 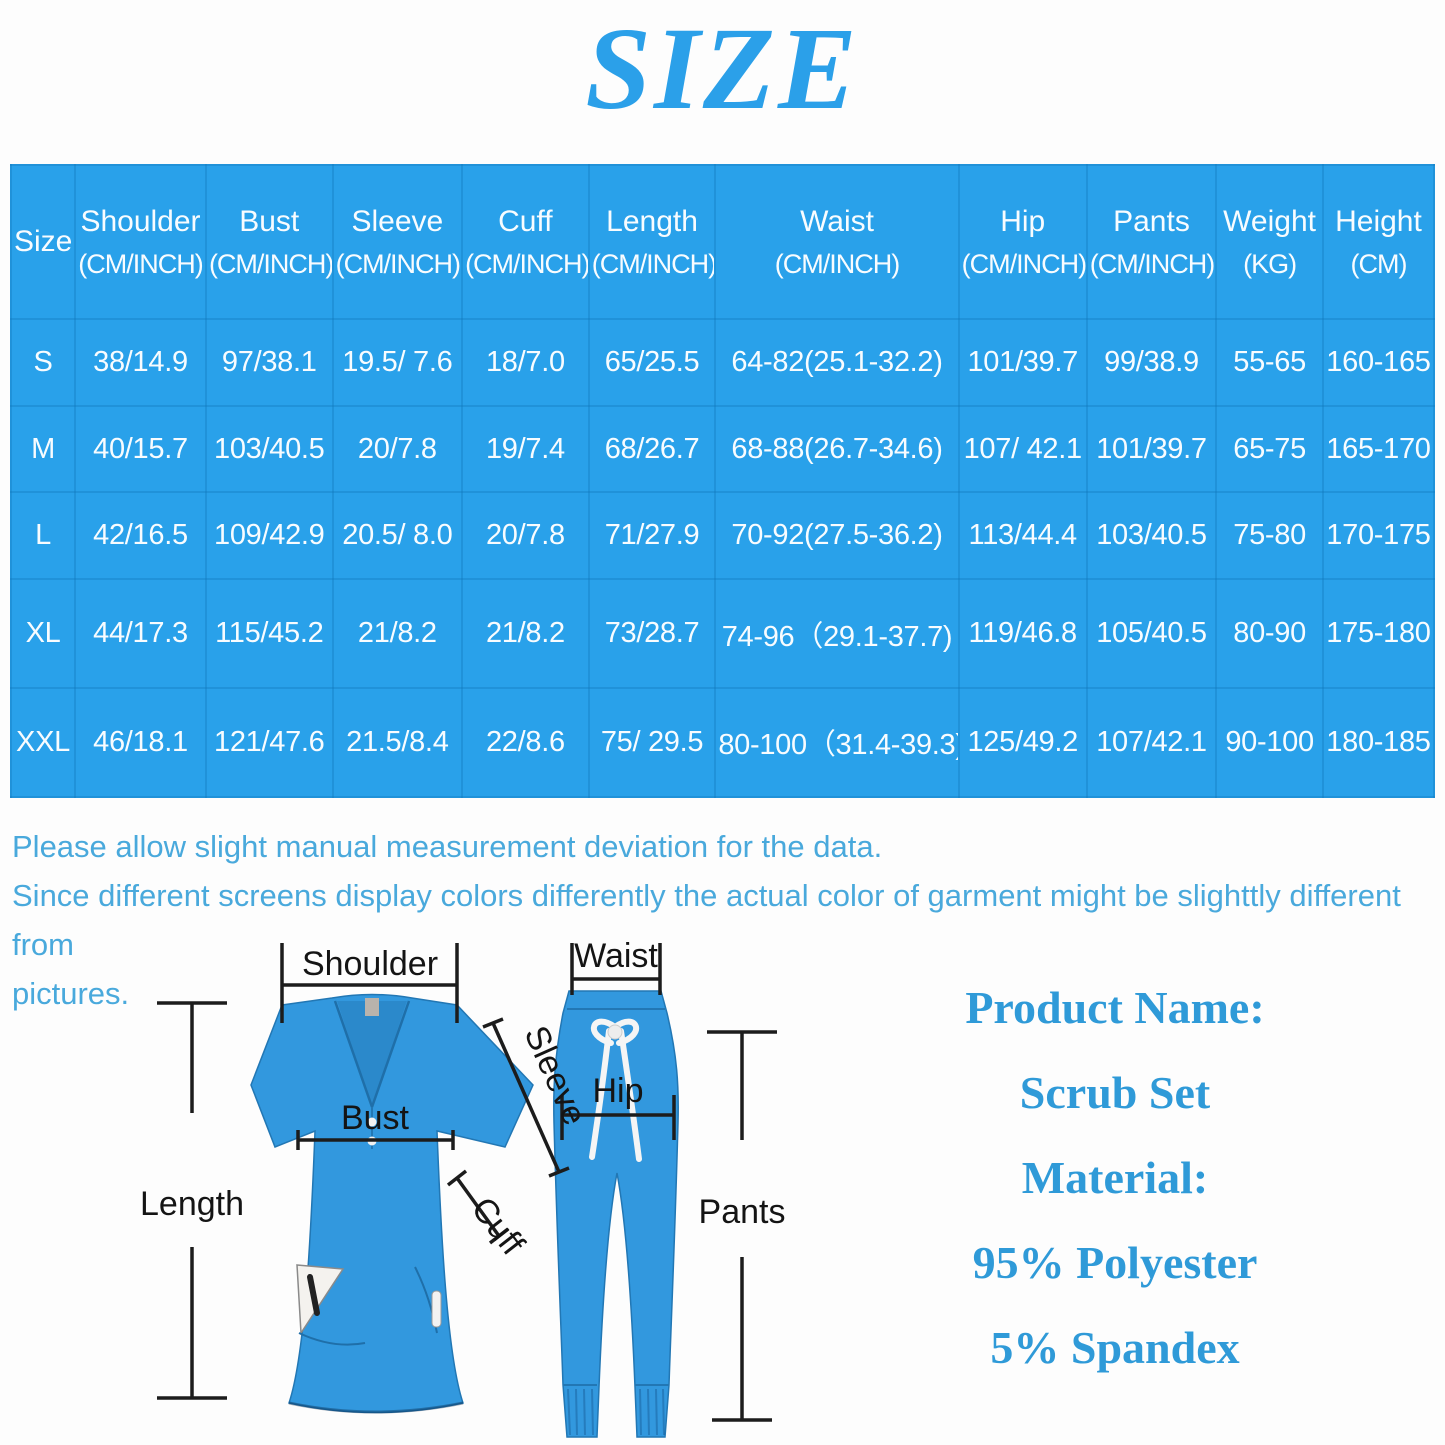 I want to click on value-cell: 70-92(27.5-36.2), so click(x=837, y=536).